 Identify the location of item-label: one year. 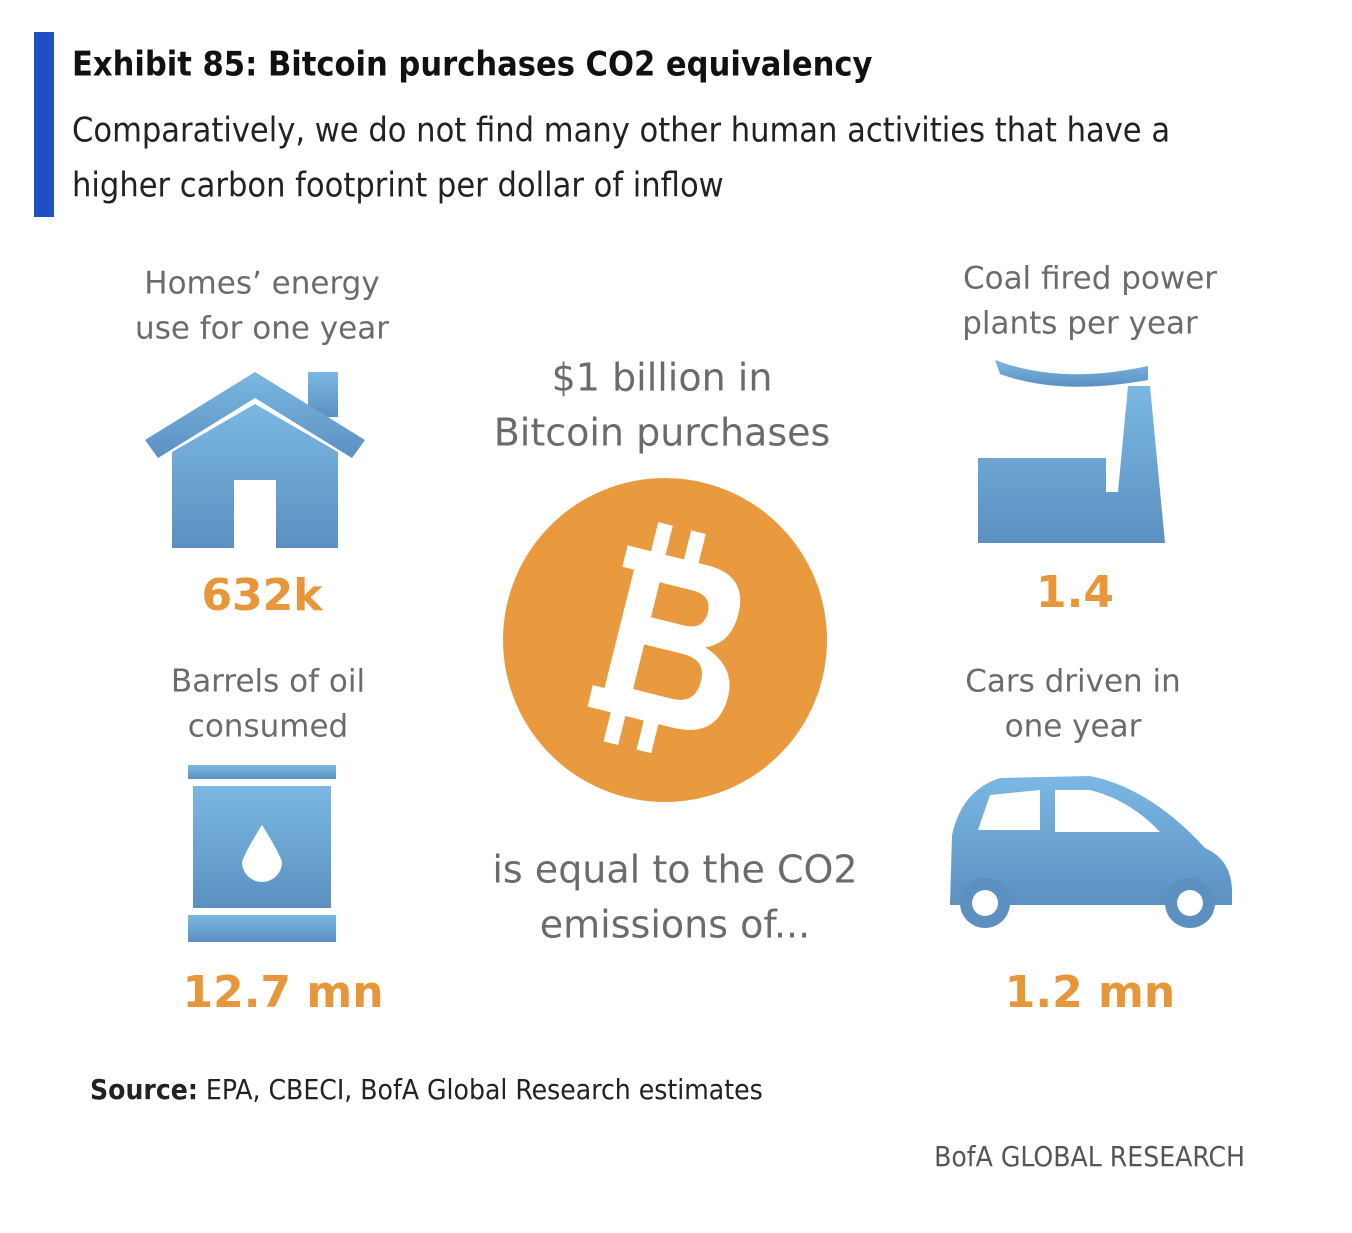
(1073, 727).